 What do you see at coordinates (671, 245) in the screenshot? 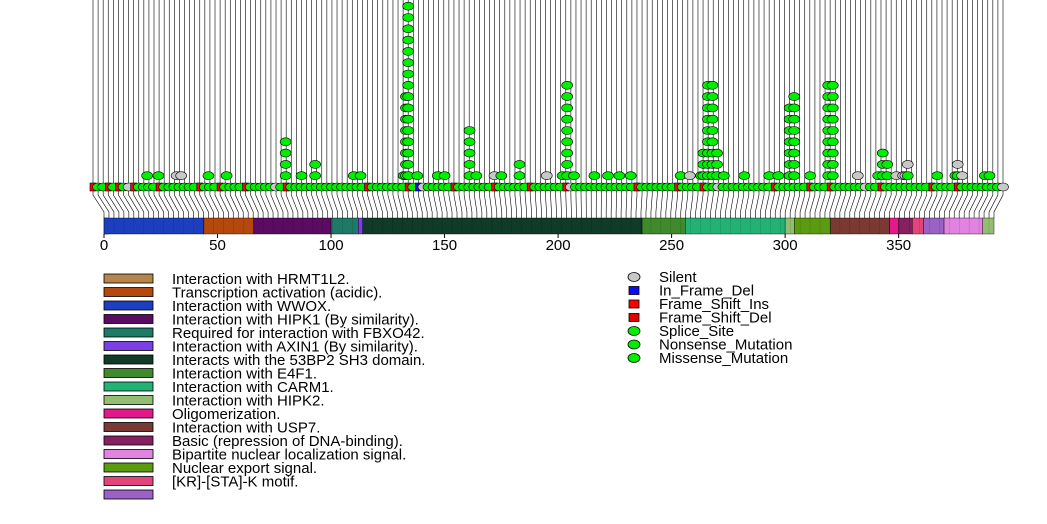
I see `x-tick-label: 250` at bounding box center [671, 245].